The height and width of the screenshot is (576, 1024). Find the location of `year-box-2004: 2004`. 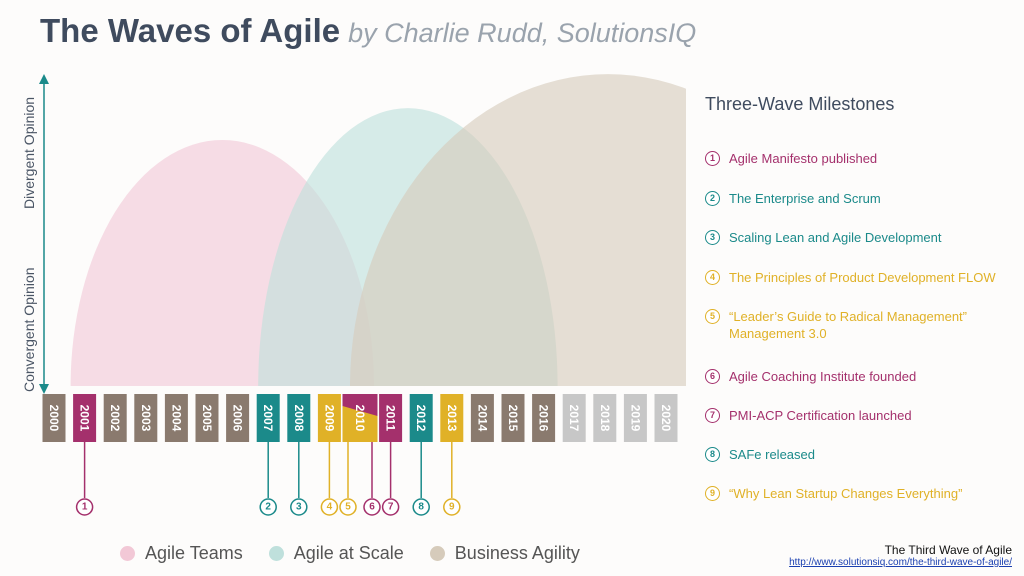

year-box-2004: 2004 is located at coordinates (176, 418).